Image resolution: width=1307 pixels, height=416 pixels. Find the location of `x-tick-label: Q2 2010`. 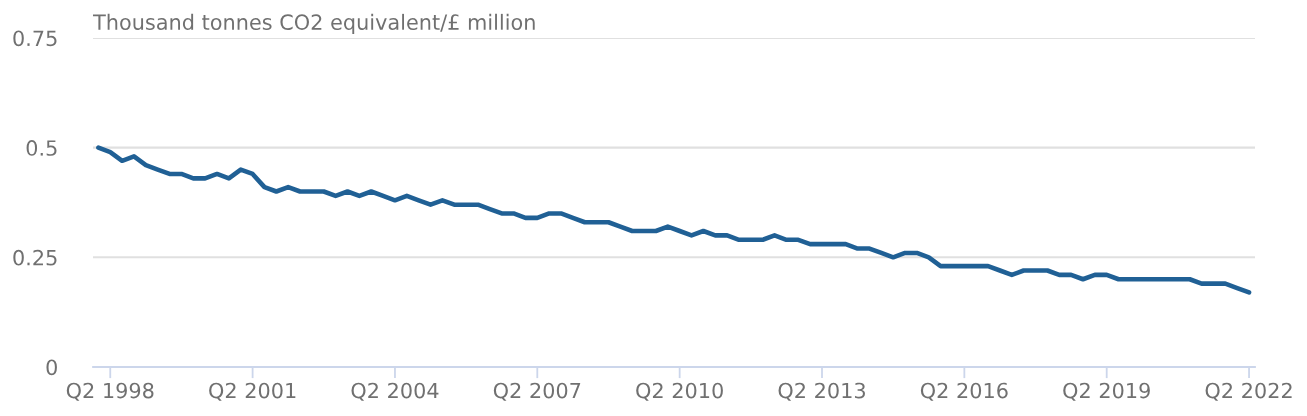

x-tick-label: Q2 2010 is located at coordinates (679, 391).